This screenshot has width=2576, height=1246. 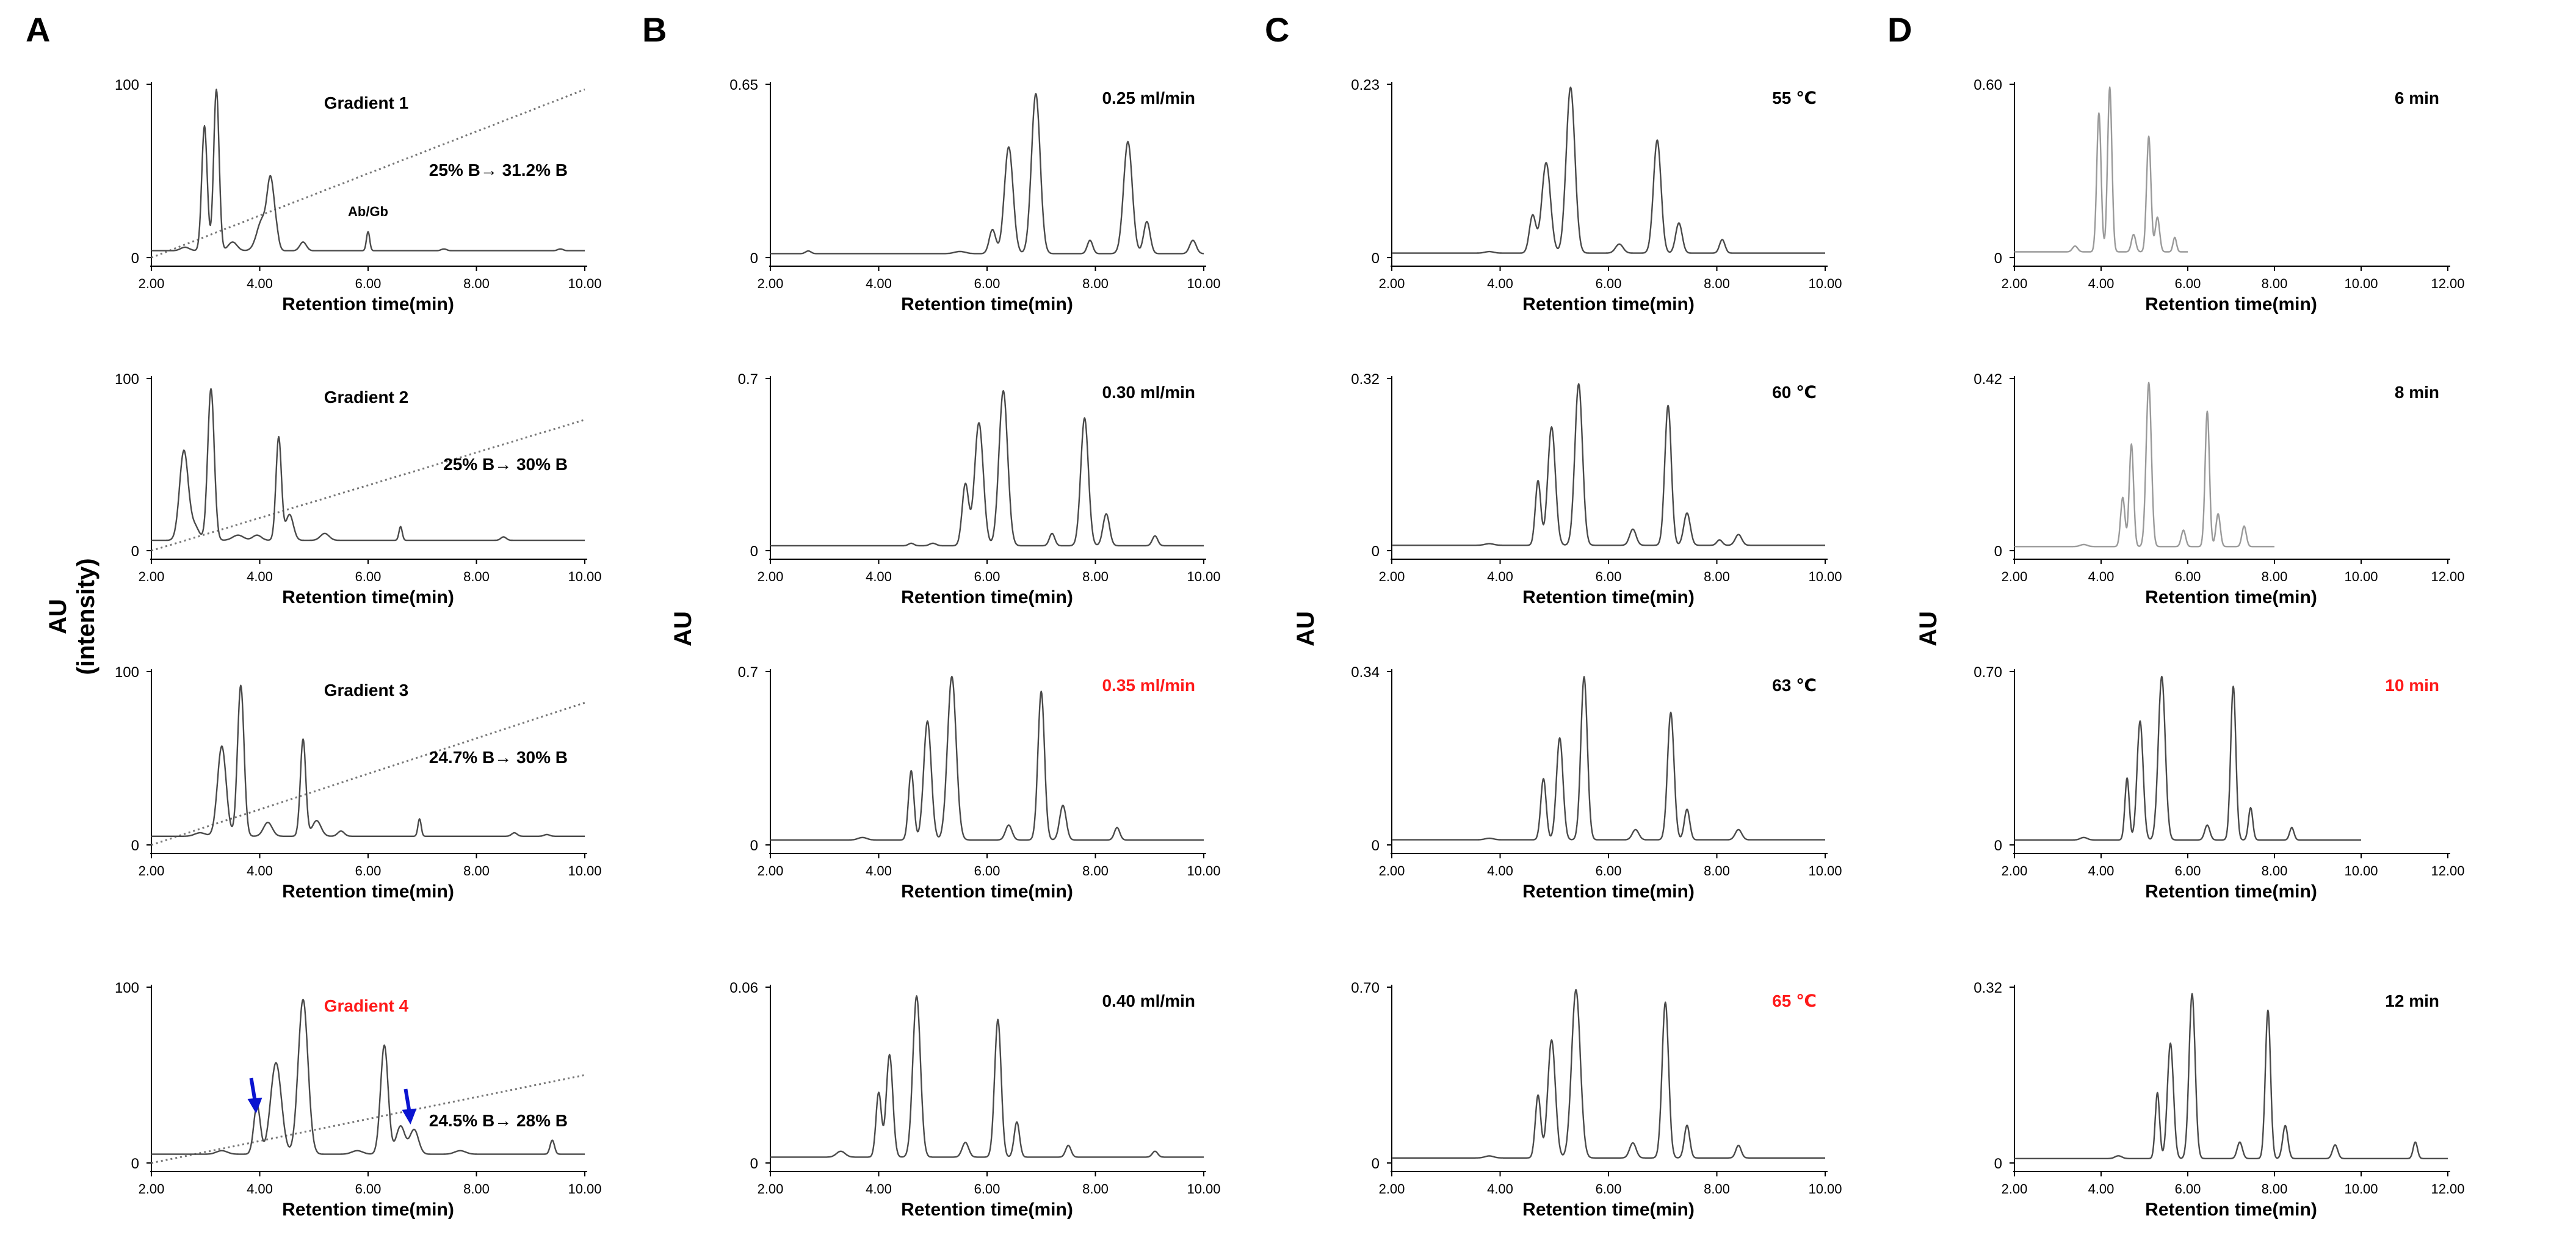 What do you see at coordinates (1148, 393) in the screenshot?
I see `condition-label: 0.30 ml/min` at bounding box center [1148, 393].